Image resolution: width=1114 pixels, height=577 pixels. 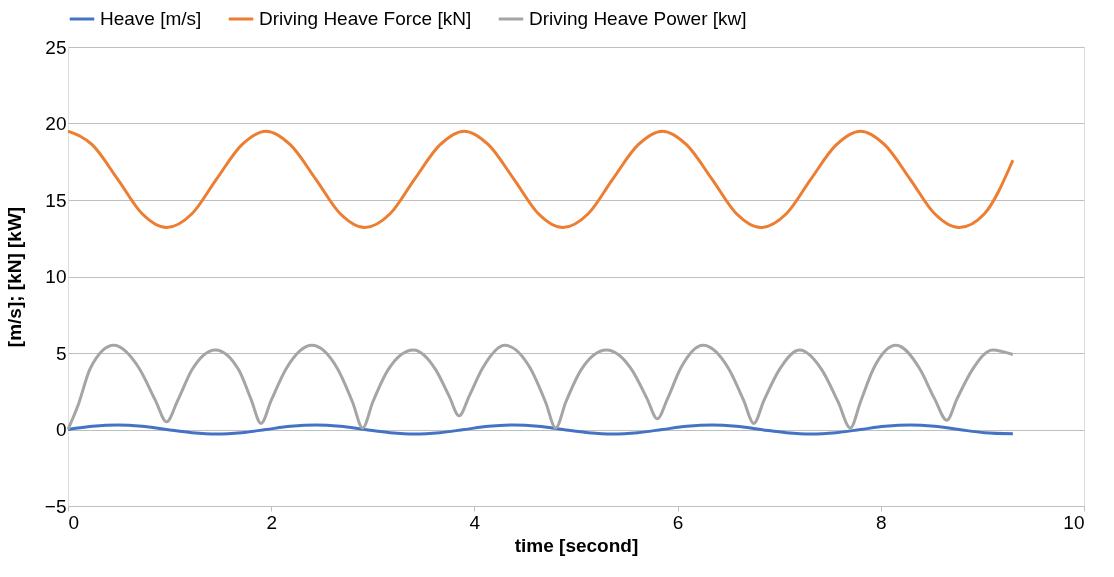 What do you see at coordinates (365, 18) in the screenshot?
I see `legend-label: Driving Heave Force [kN]` at bounding box center [365, 18].